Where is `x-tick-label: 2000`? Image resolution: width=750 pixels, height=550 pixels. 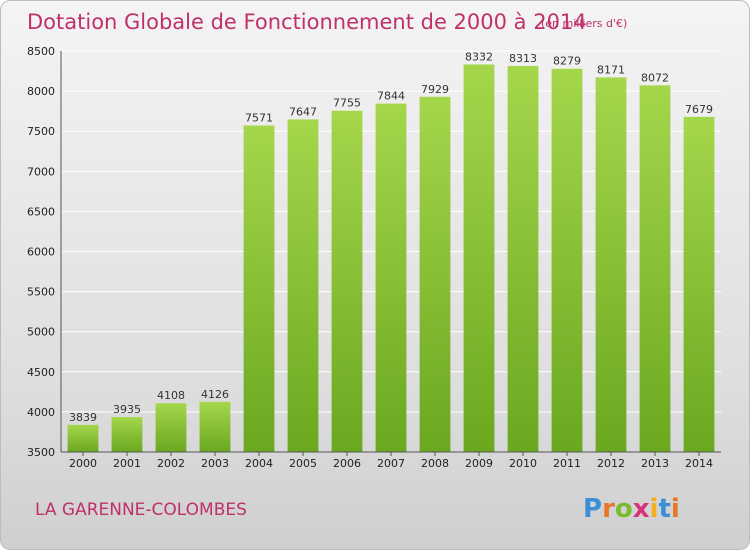
x-tick-label: 2000 is located at coordinates (83, 463).